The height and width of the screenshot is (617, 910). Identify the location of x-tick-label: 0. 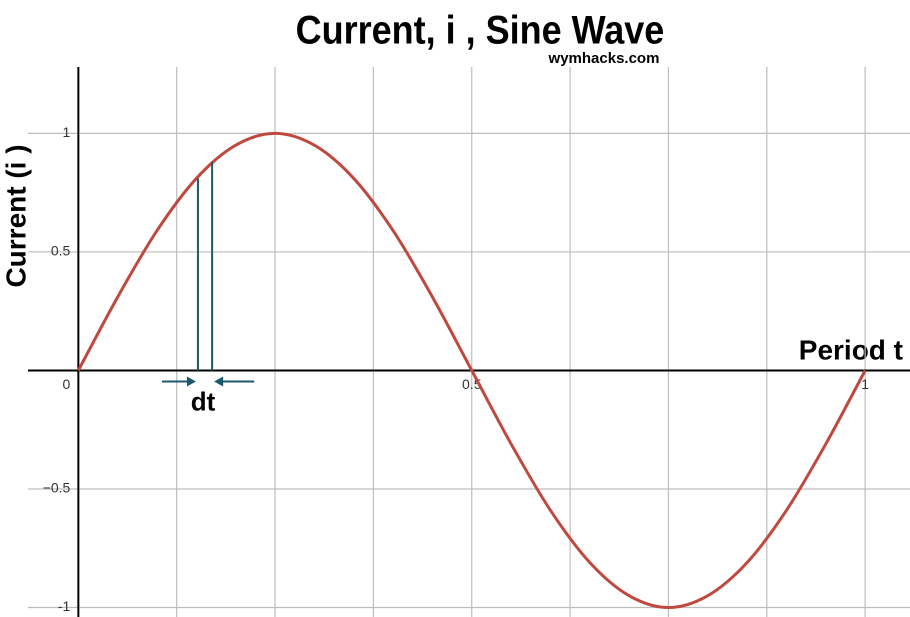
(66, 384).